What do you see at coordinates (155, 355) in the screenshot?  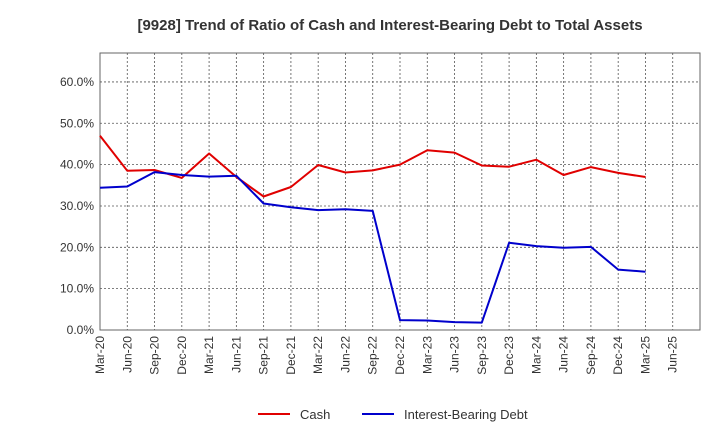 I see `x-tick-label: Sep-20` at bounding box center [155, 355].